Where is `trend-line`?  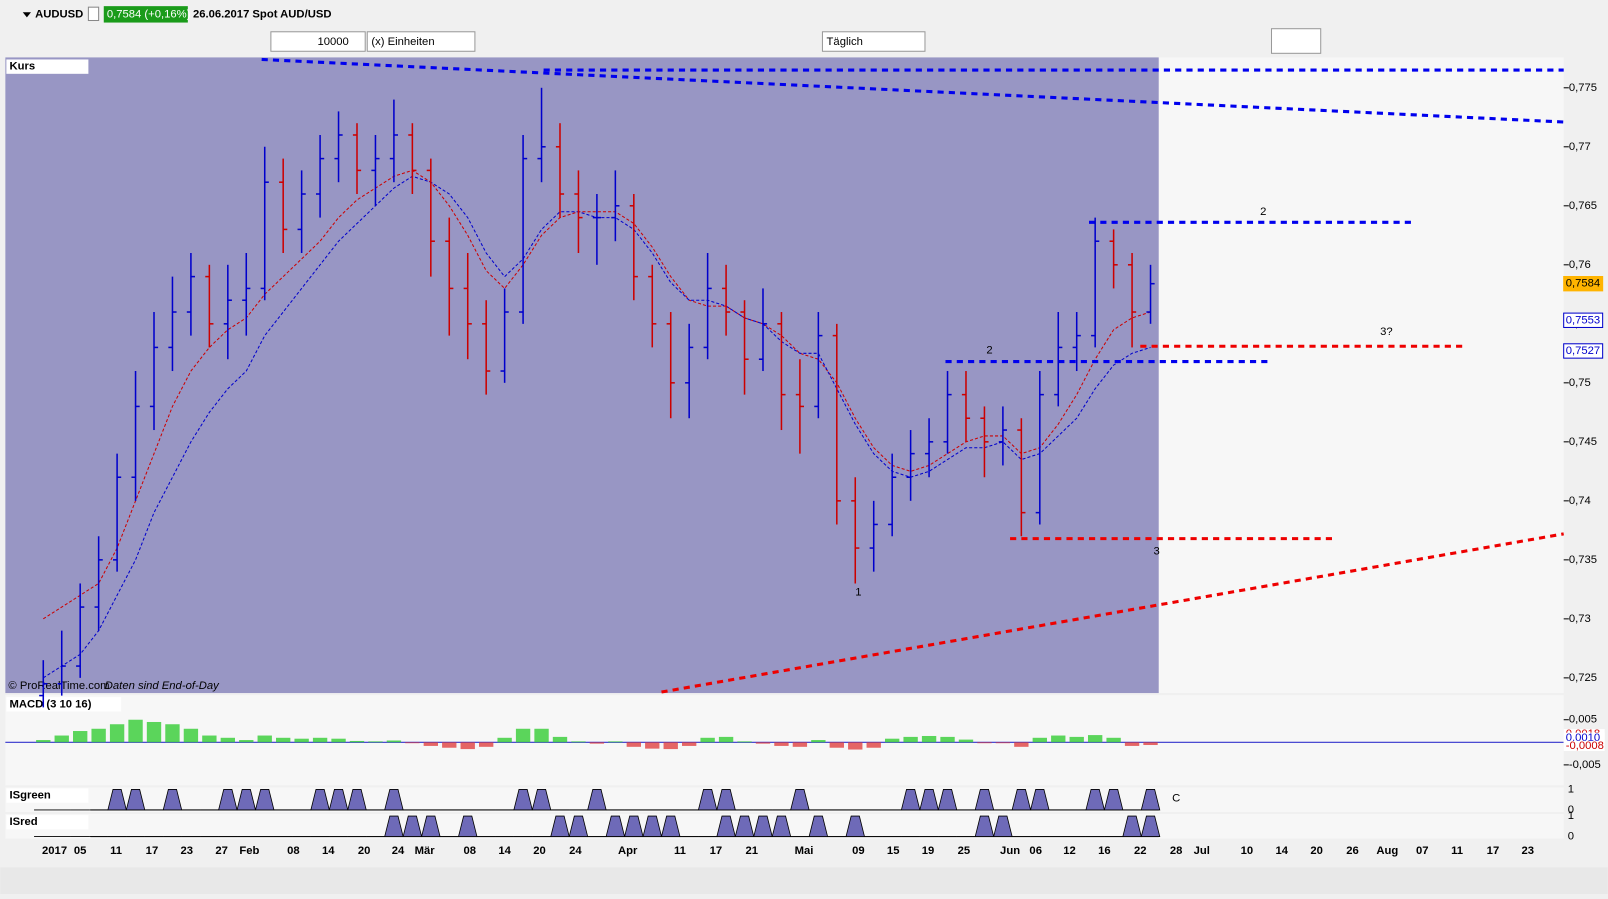
trend-line is located at coordinates (1112, 613).